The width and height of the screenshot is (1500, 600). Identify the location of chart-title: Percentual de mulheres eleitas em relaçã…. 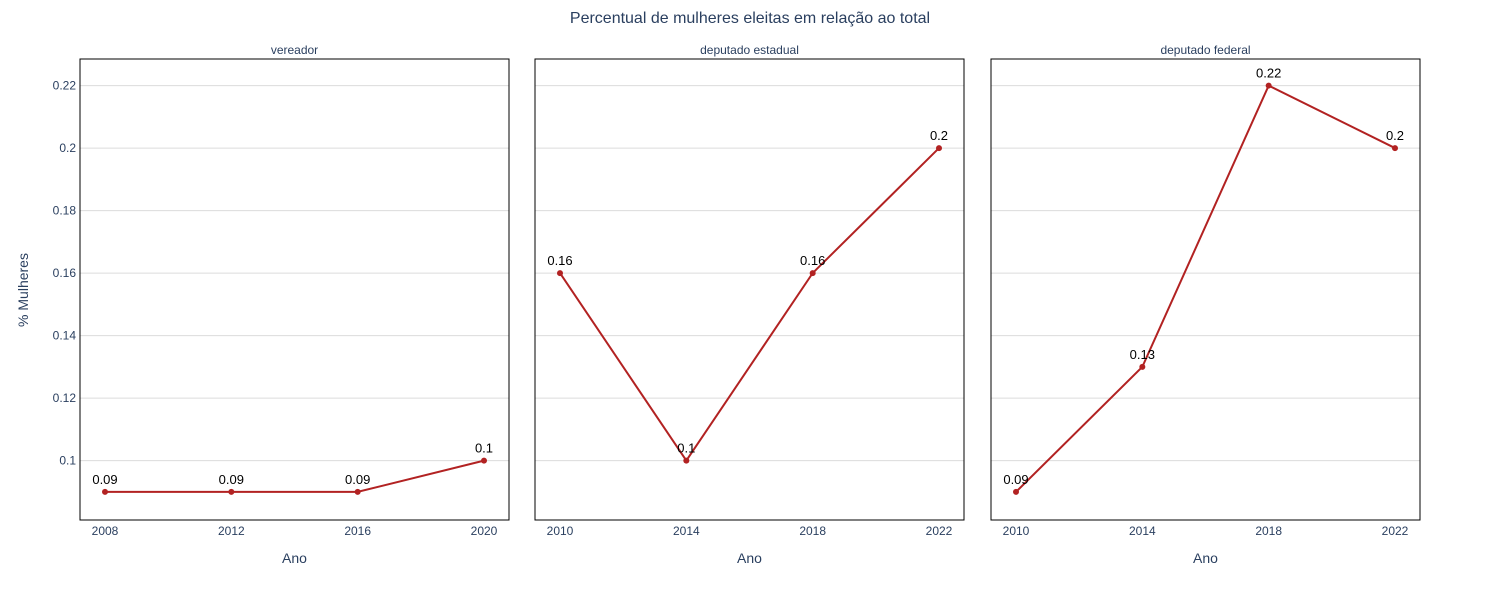
(750, 18).